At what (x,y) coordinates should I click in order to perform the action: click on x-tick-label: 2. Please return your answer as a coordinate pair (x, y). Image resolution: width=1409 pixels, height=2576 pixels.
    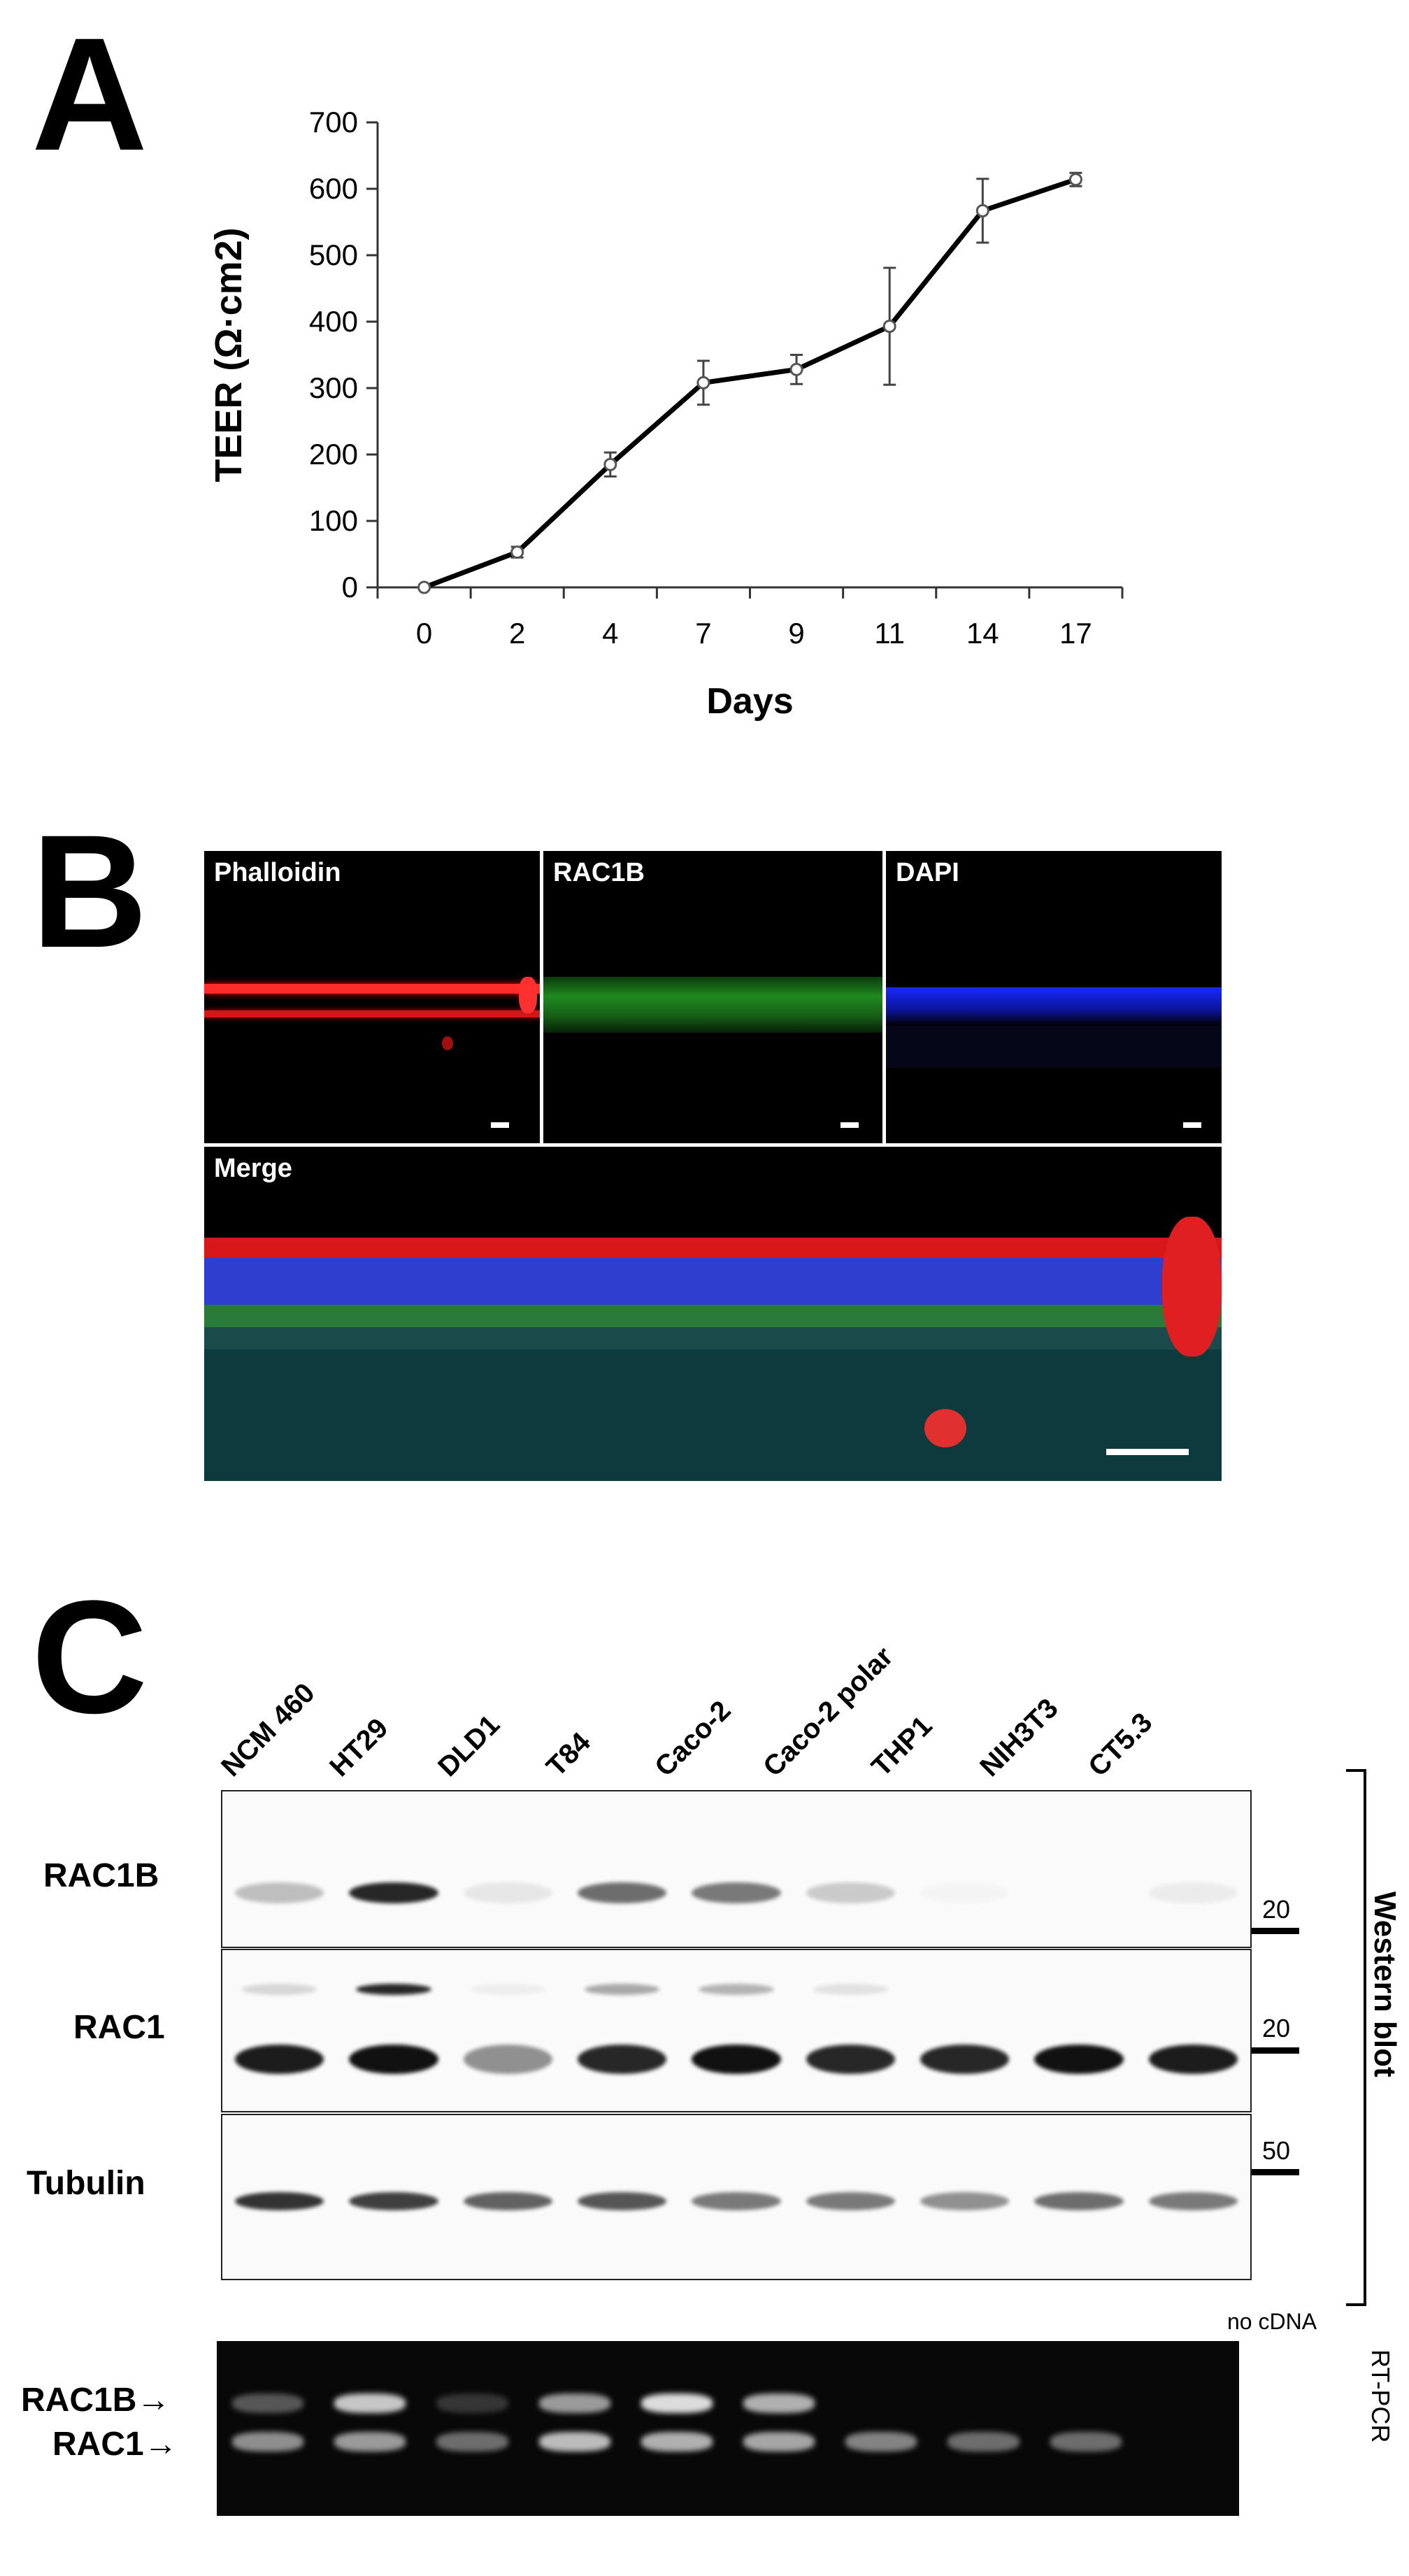
    Looking at the image, I should click on (517, 633).